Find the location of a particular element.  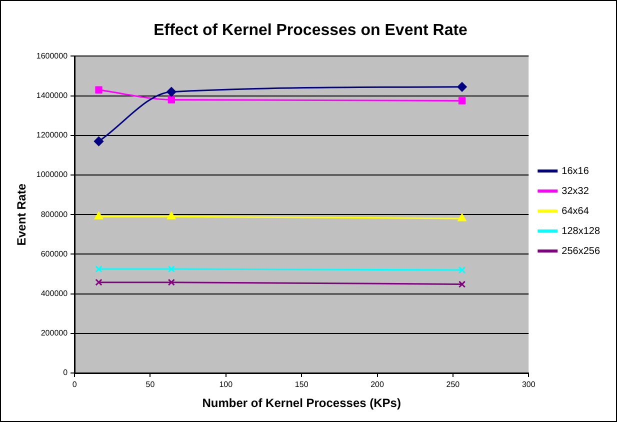

x-tick-label: 50 is located at coordinates (151, 385).